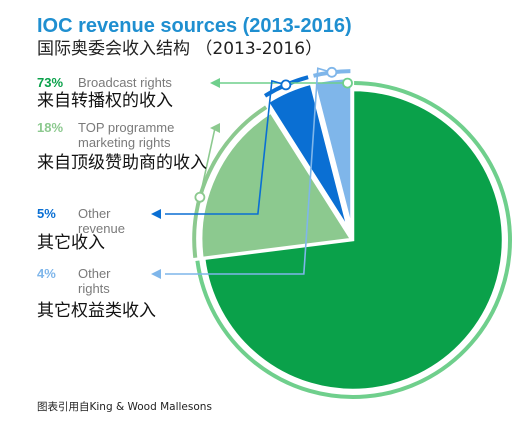  Describe the element at coordinates (50, 82) in the screenshot. I see `pie-pct-label-1: 73%` at that location.